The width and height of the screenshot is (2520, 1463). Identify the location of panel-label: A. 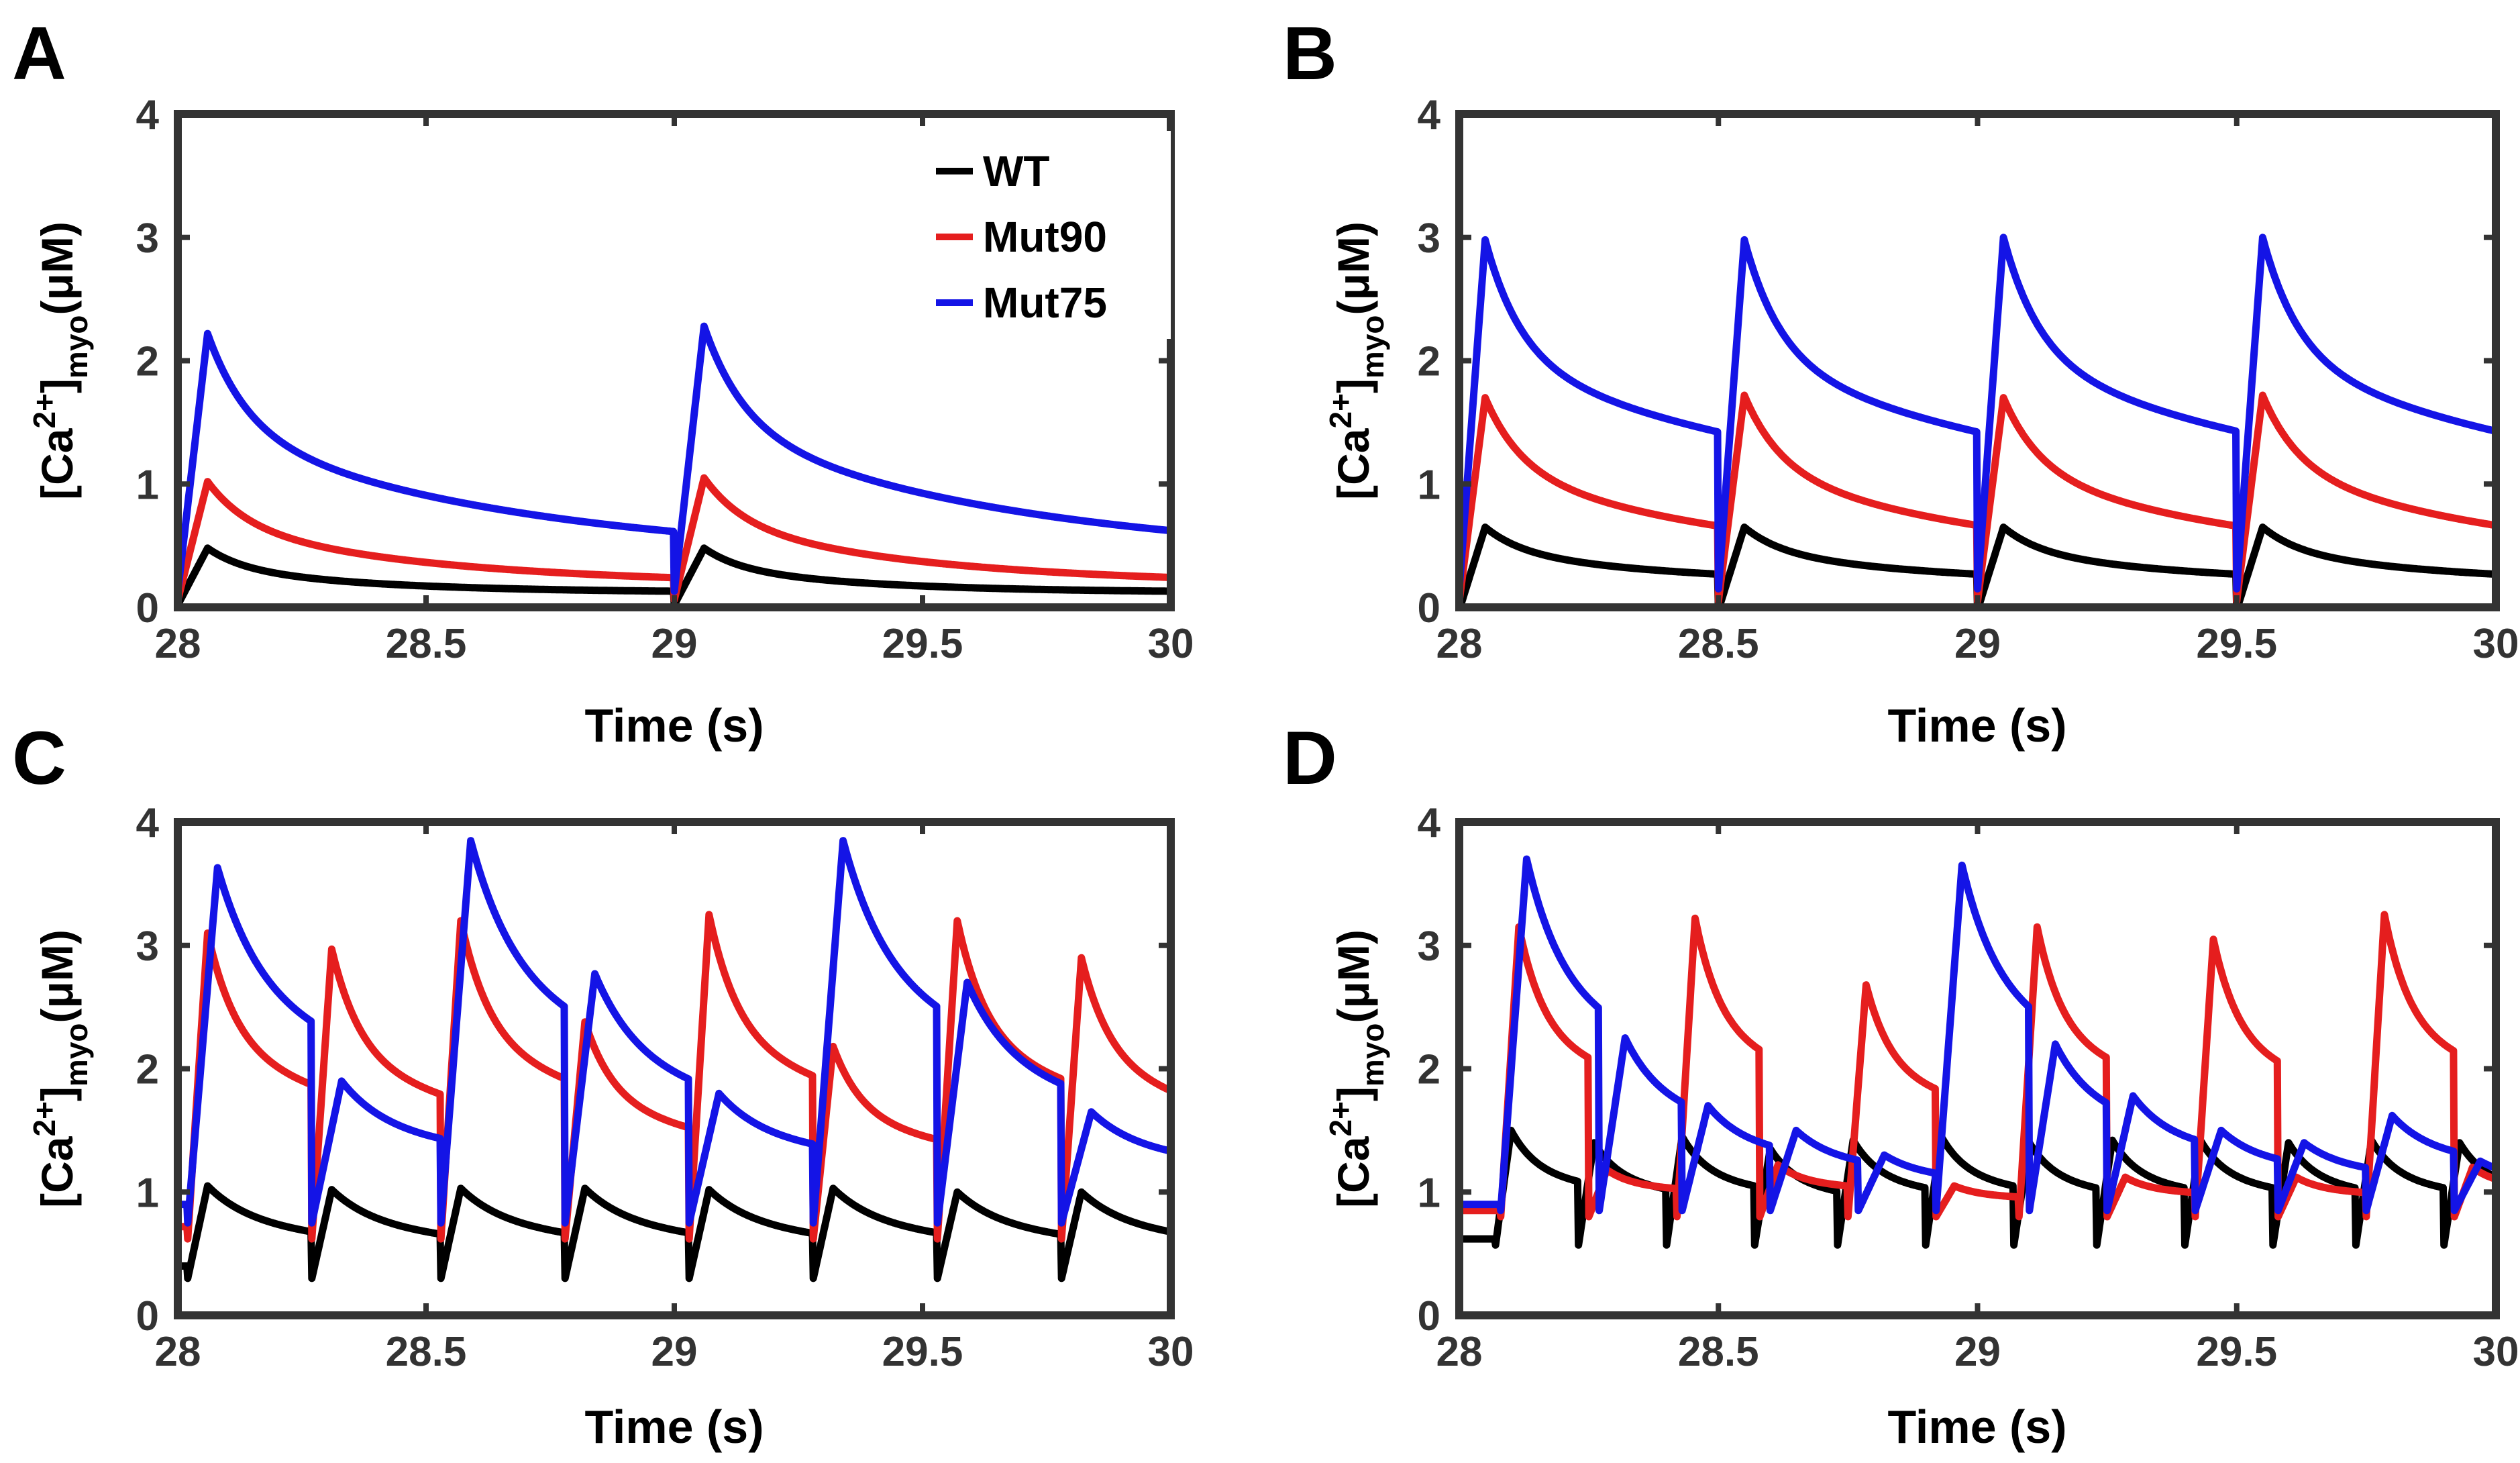
(39, 53).